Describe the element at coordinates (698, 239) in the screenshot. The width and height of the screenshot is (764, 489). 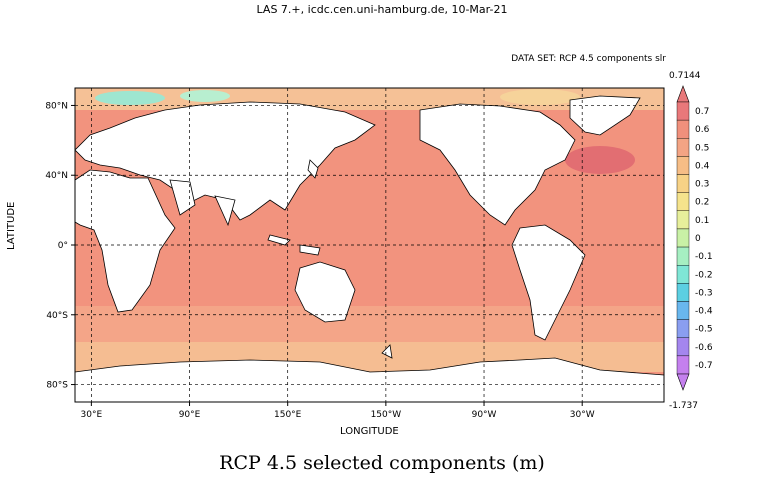
I see `colorbar-label: 0` at that location.